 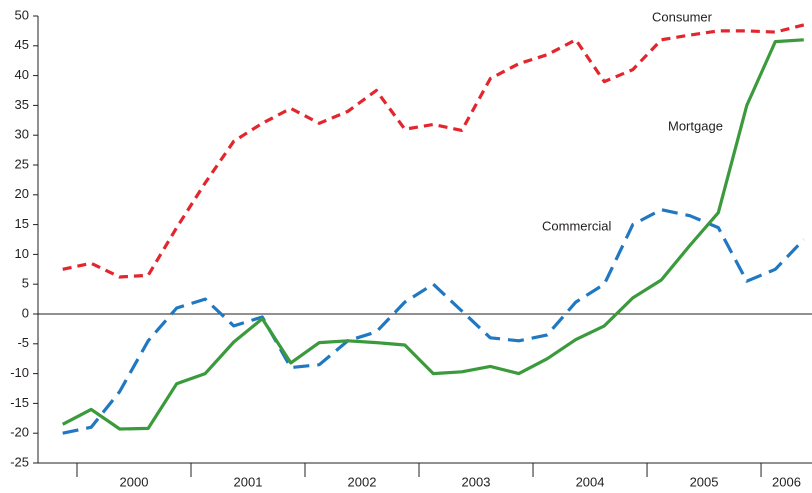 I want to click on y-tick-label: -5, so click(x=23, y=342).